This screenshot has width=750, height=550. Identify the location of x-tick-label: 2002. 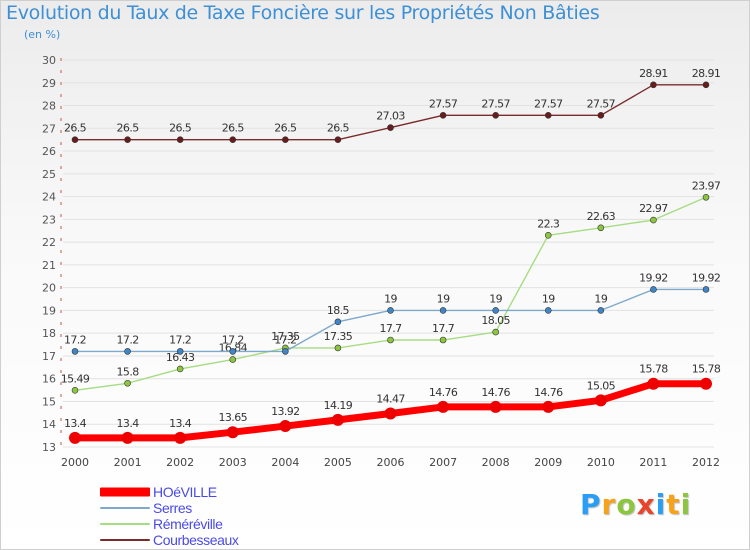
(180, 462).